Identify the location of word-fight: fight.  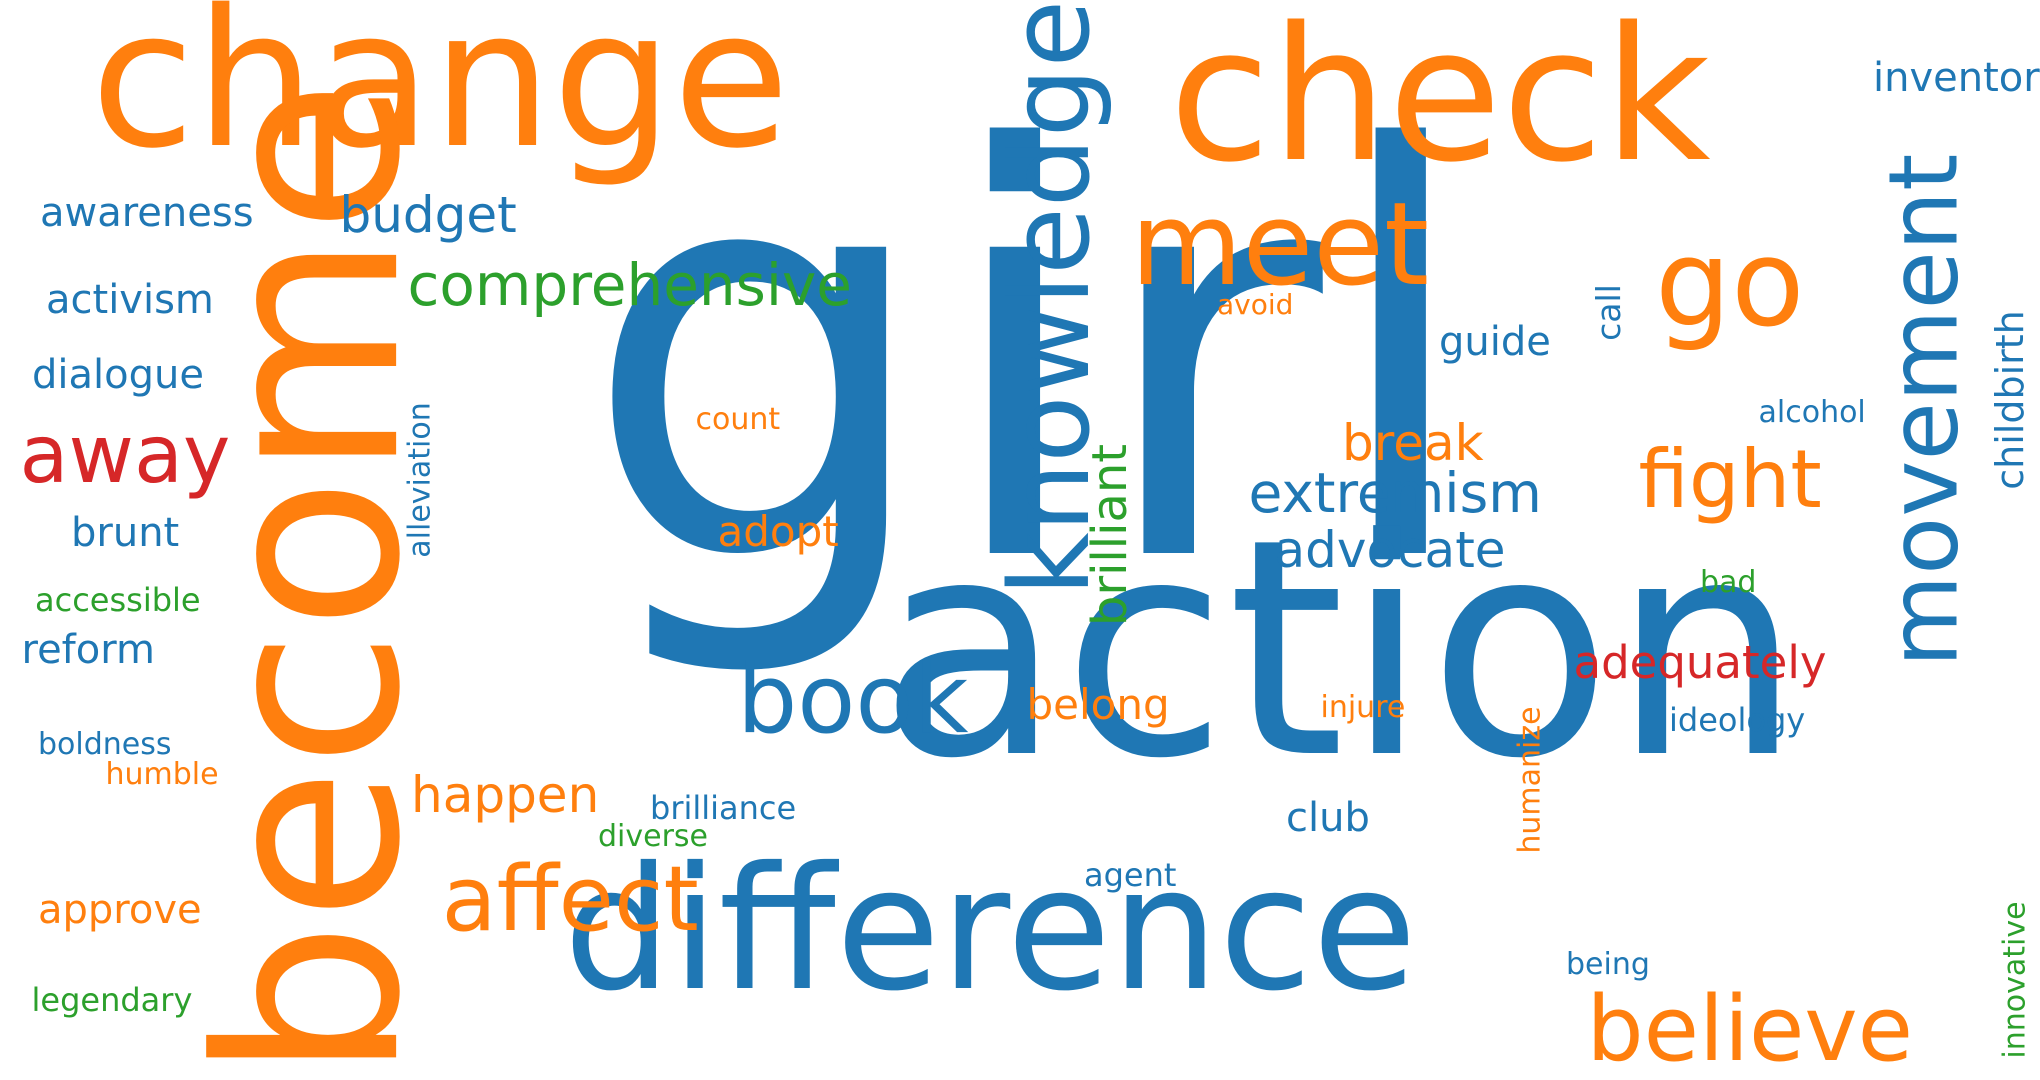
(1730, 479).